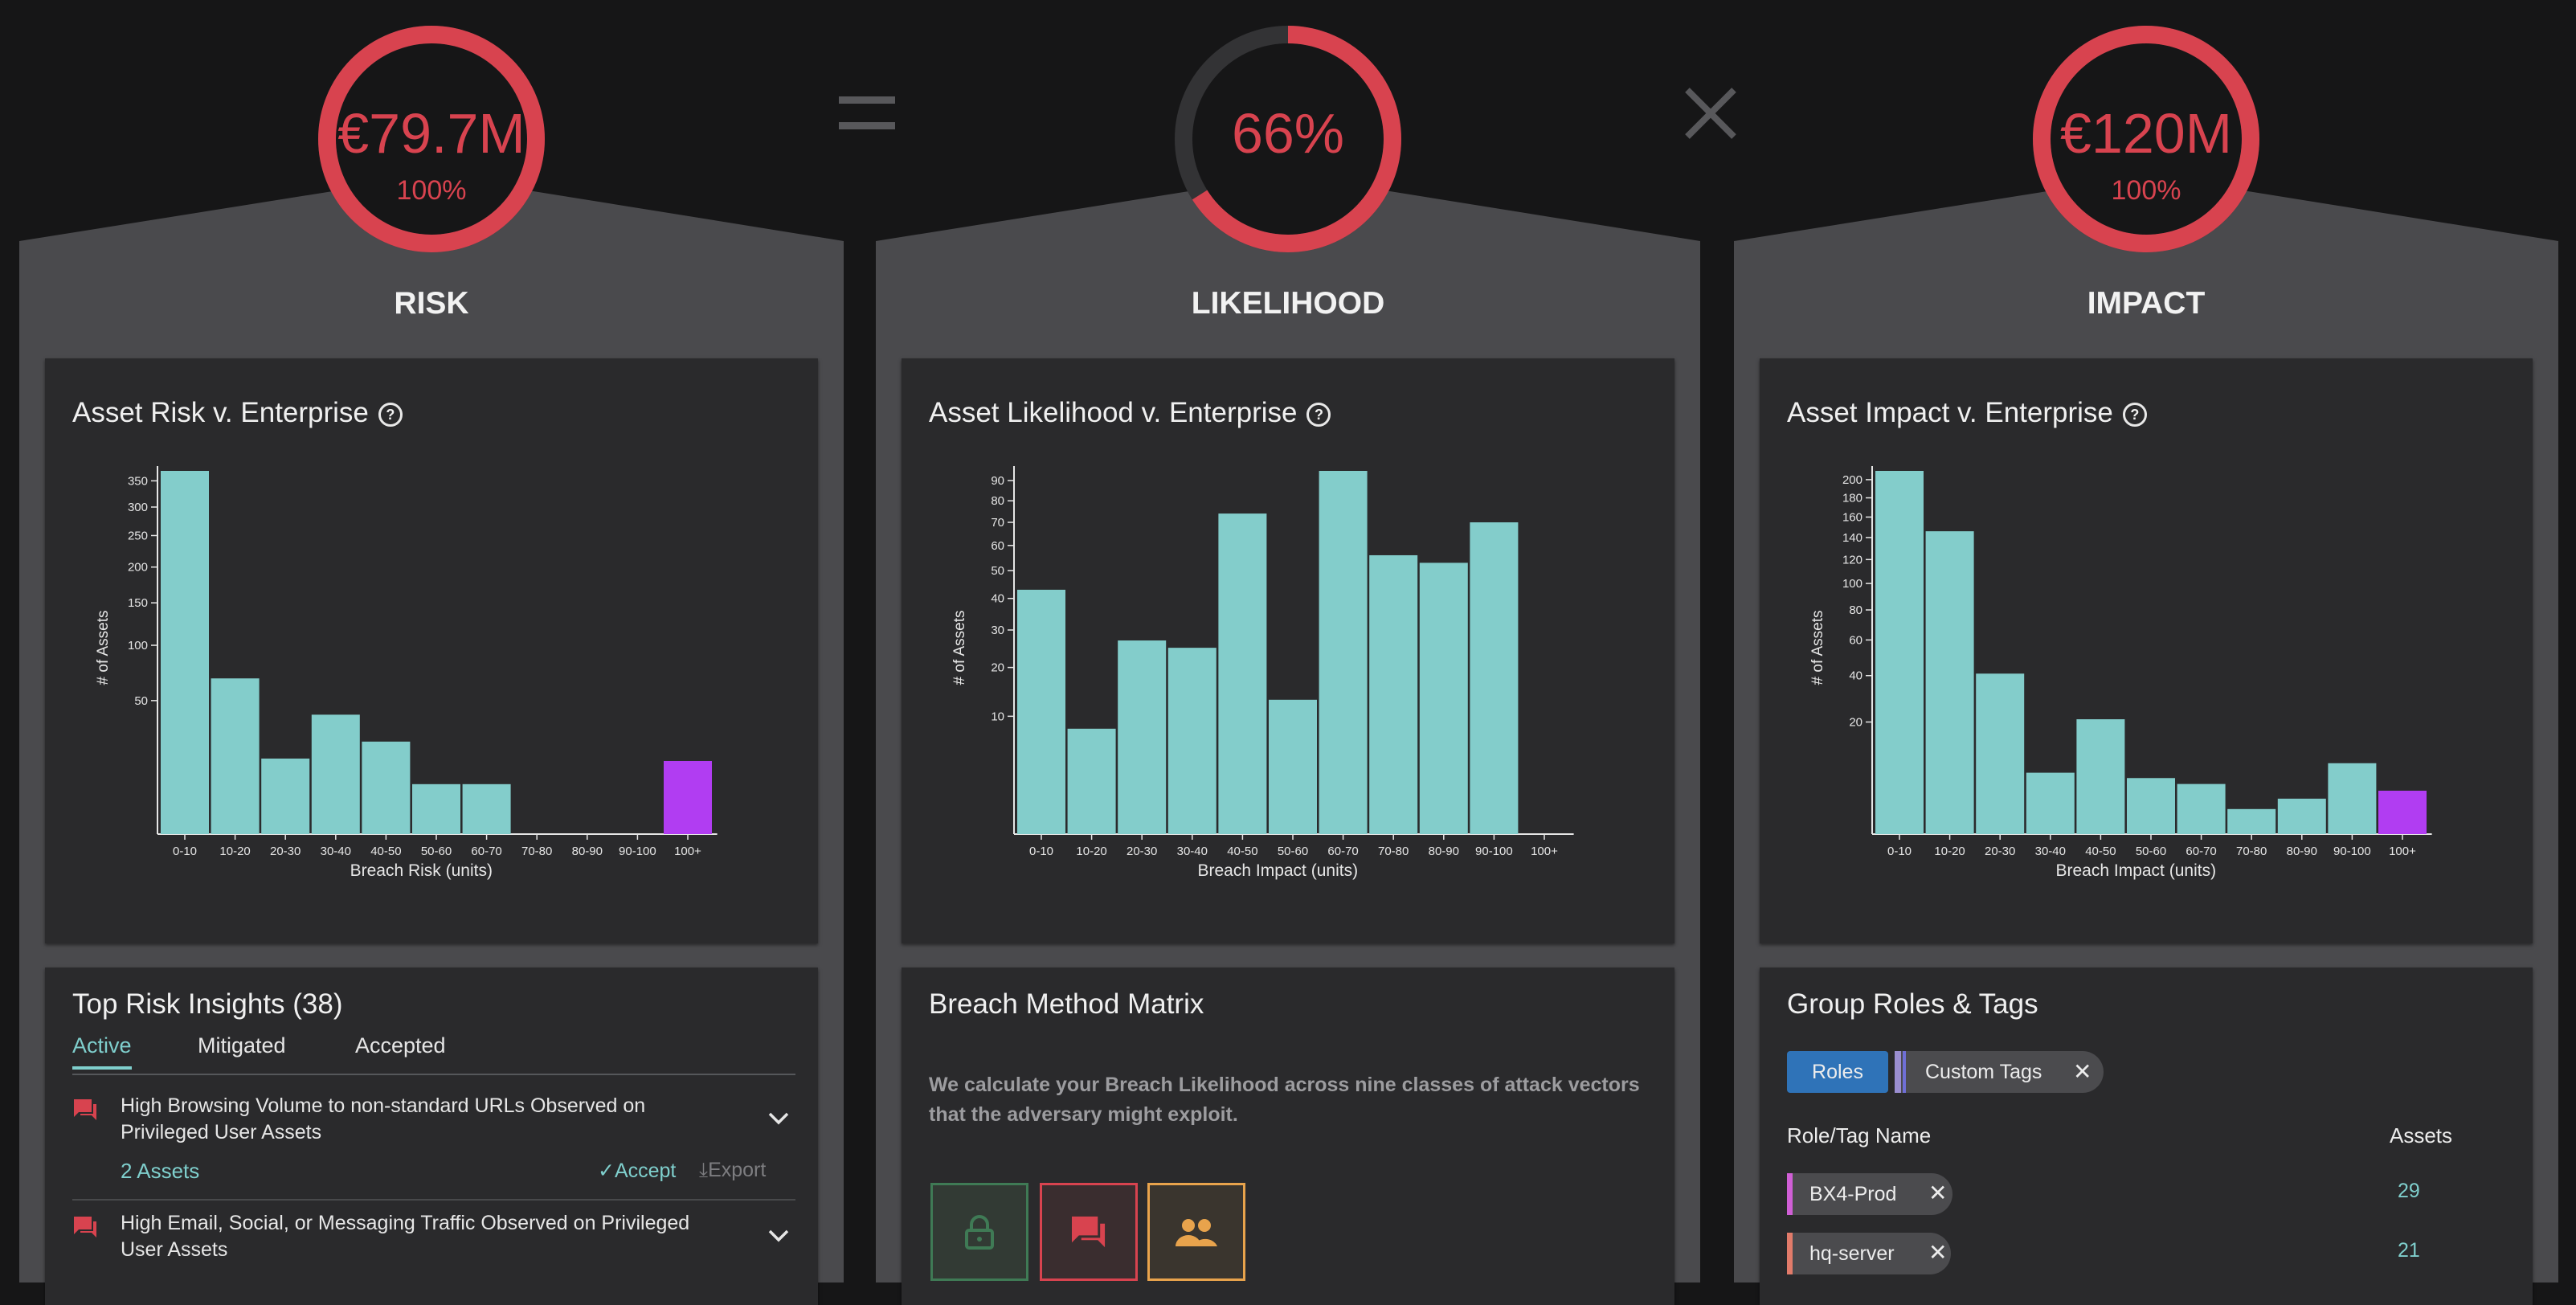 This screenshot has width=2576, height=1305. I want to click on y-tick-label: 30, so click(998, 631).